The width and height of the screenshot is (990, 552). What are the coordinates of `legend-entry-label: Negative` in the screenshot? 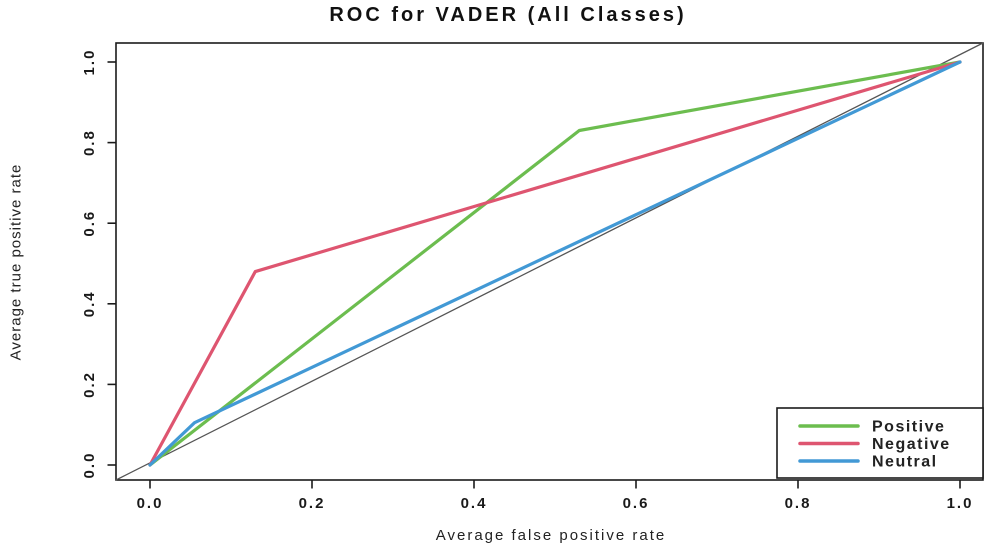 It's located at (911, 444).